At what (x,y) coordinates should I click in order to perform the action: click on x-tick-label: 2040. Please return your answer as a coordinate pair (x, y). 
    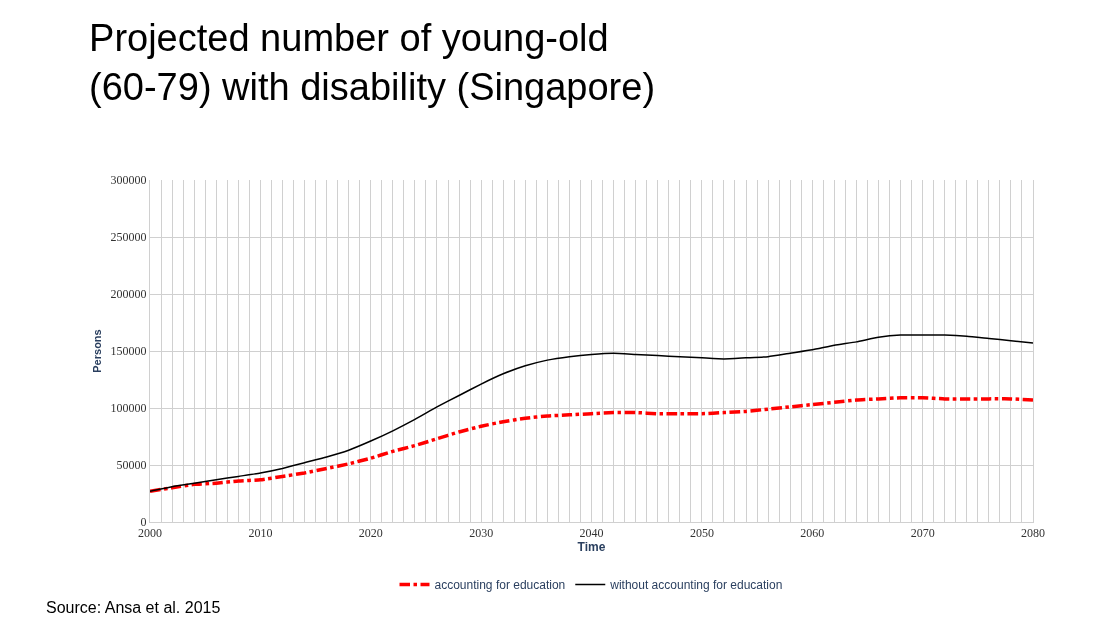
    Looking at the image, I should click on (591, 533).